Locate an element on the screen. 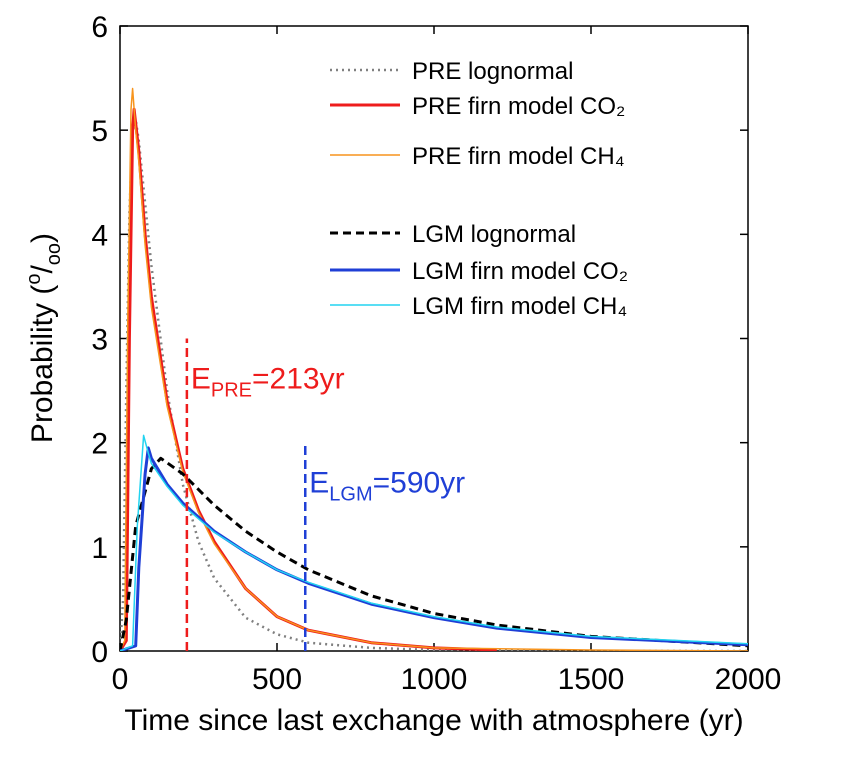 The width and height of the screenshot is (864, 758). x-tick-label: 1500 is located at coordinates (591, 679).